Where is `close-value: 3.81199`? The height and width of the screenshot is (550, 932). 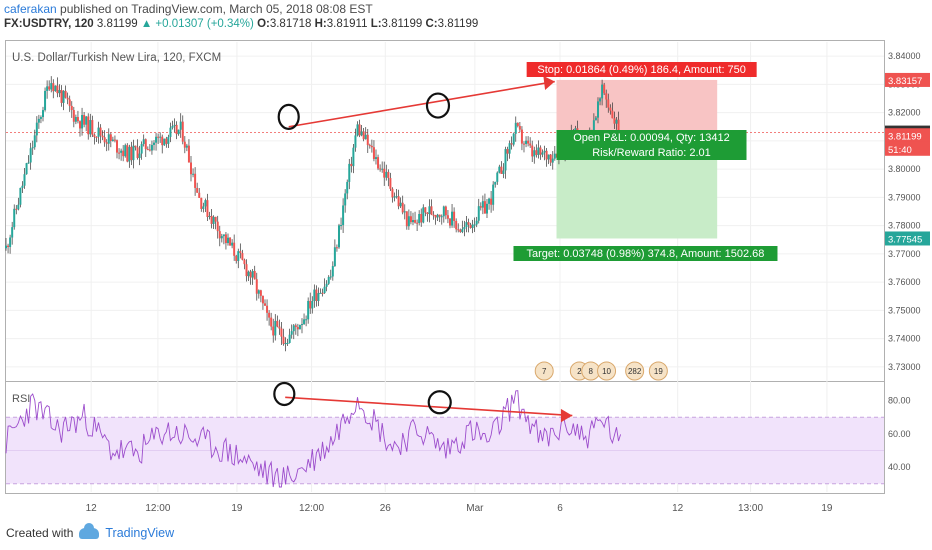
close-value: 3.81199 is located at coordinates (458, 24).